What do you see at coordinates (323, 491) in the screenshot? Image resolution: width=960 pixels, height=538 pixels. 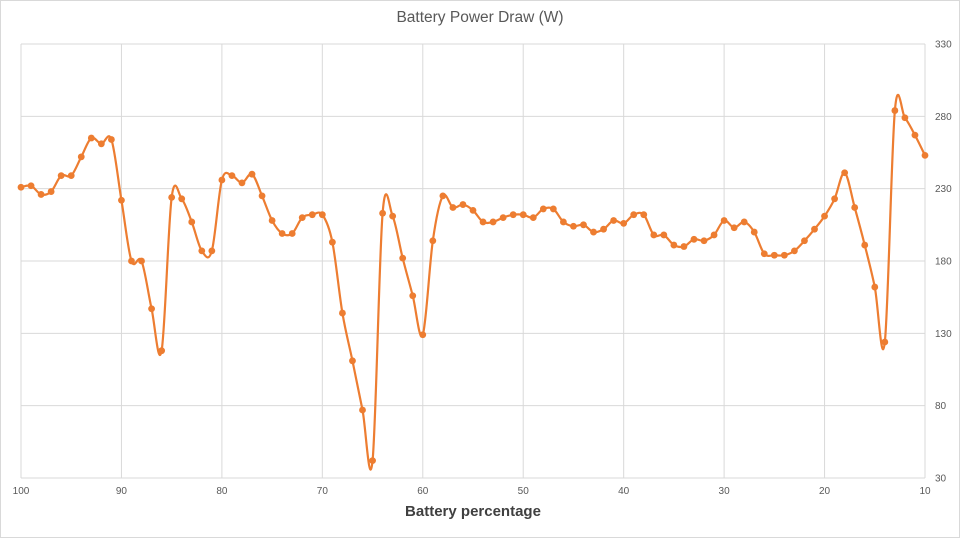 I see `x-tick-label: 70` at bounding box center [323, 491].